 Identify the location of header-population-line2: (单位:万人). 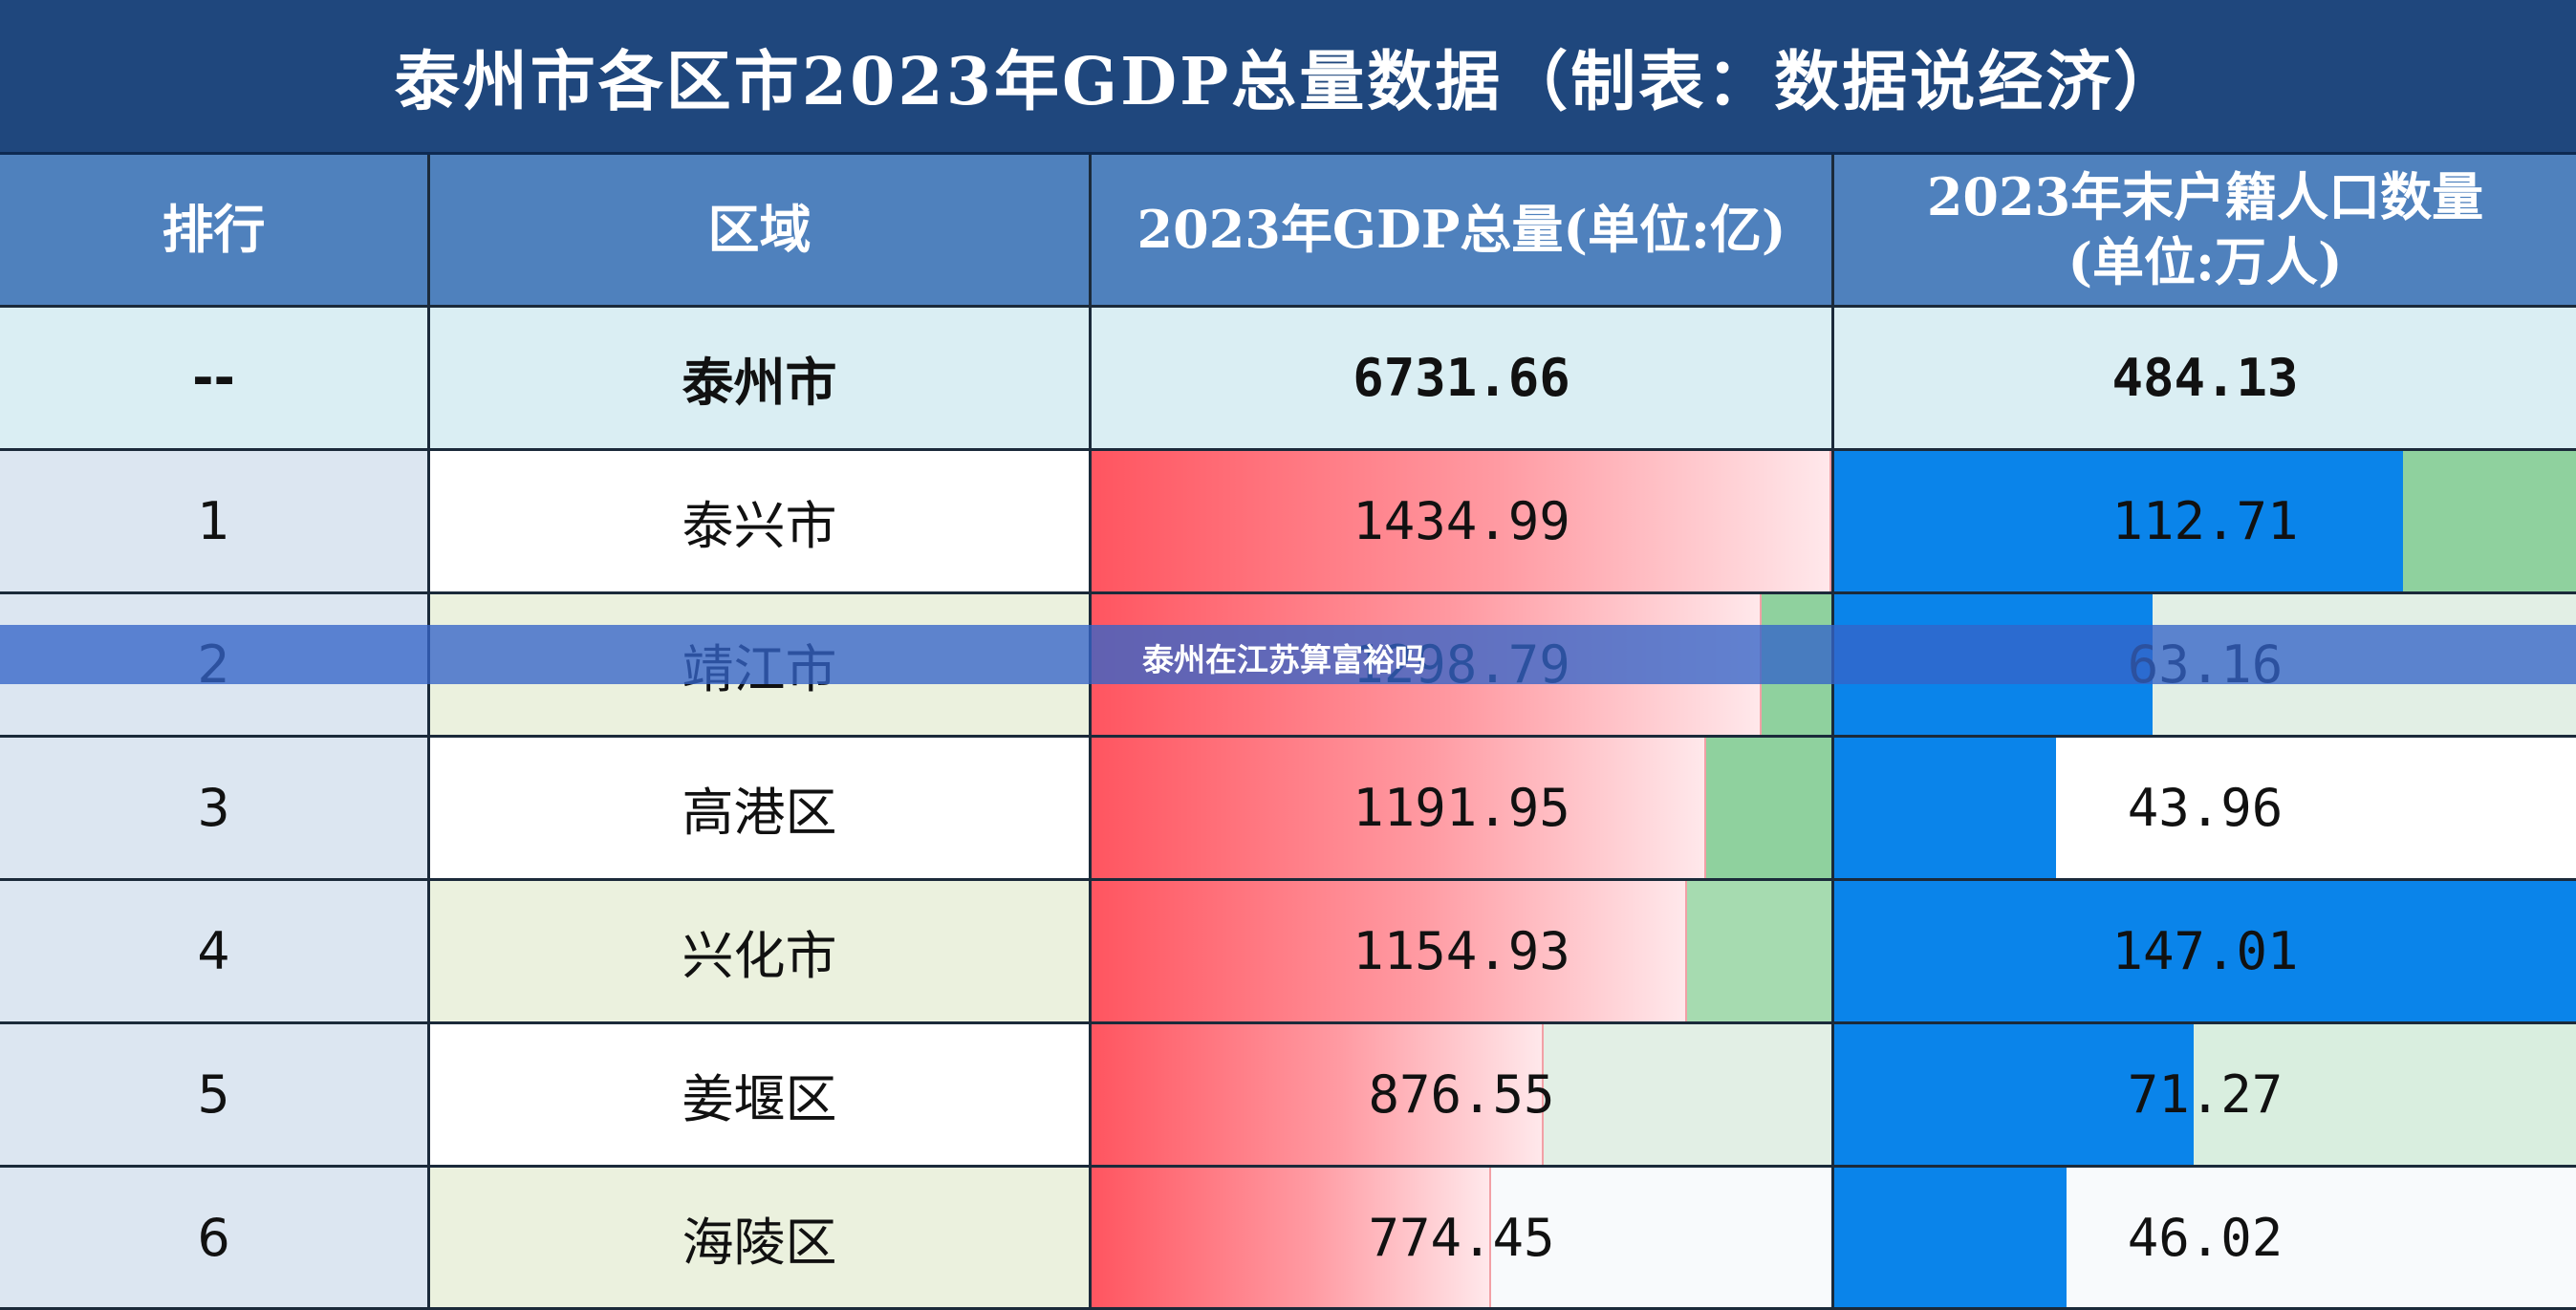
(2205, 261).